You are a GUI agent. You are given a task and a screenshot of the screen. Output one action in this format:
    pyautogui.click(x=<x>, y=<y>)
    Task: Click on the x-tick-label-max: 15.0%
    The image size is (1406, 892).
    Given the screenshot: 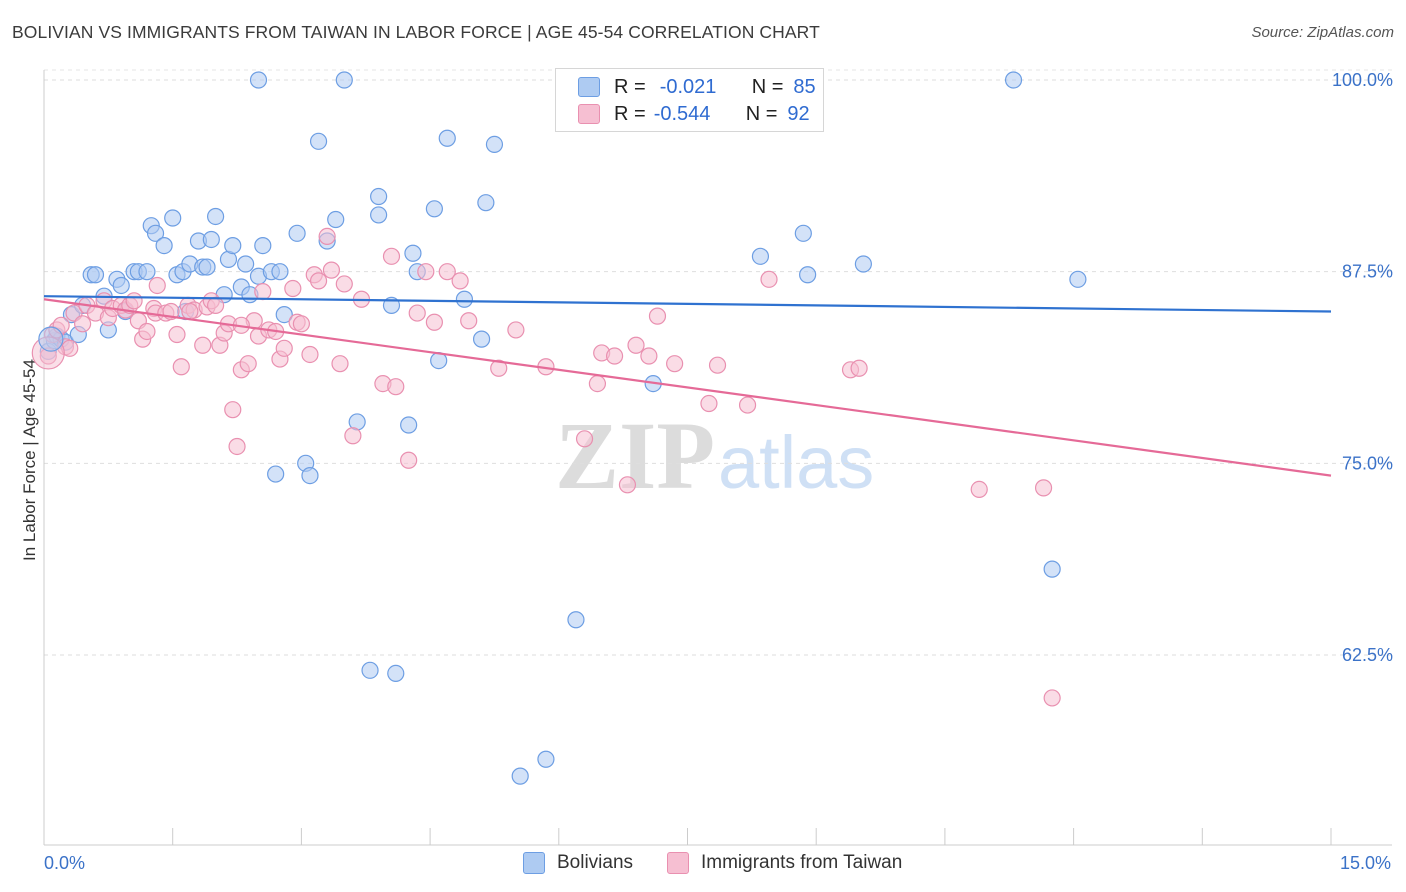 What is the action you would take?
    pyautogui.click(x=1366, y=863)
    